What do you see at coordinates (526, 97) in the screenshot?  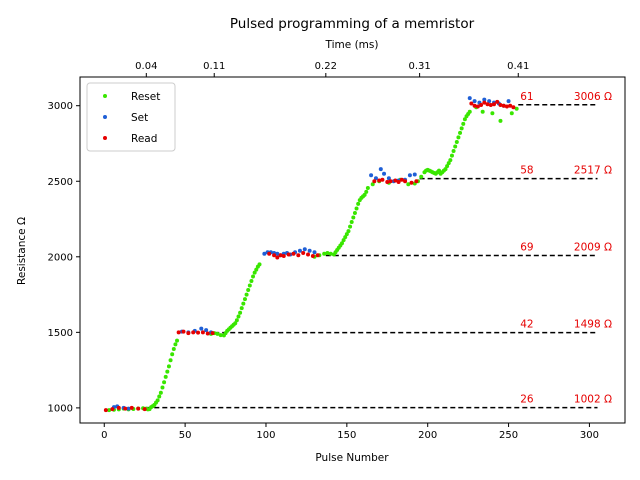 I see `level-count-4: 61` at bounding box center [526, 97].